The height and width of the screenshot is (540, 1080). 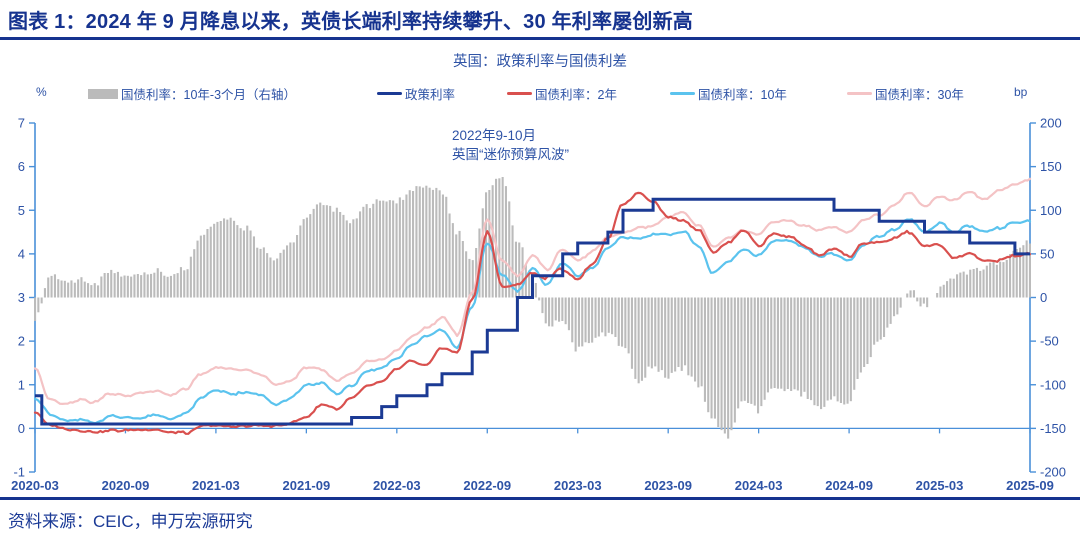 I want to click on mini-budget-annotation: 2022年9-10月 英国“迷你预算风波”, so click(x=510, y=145).